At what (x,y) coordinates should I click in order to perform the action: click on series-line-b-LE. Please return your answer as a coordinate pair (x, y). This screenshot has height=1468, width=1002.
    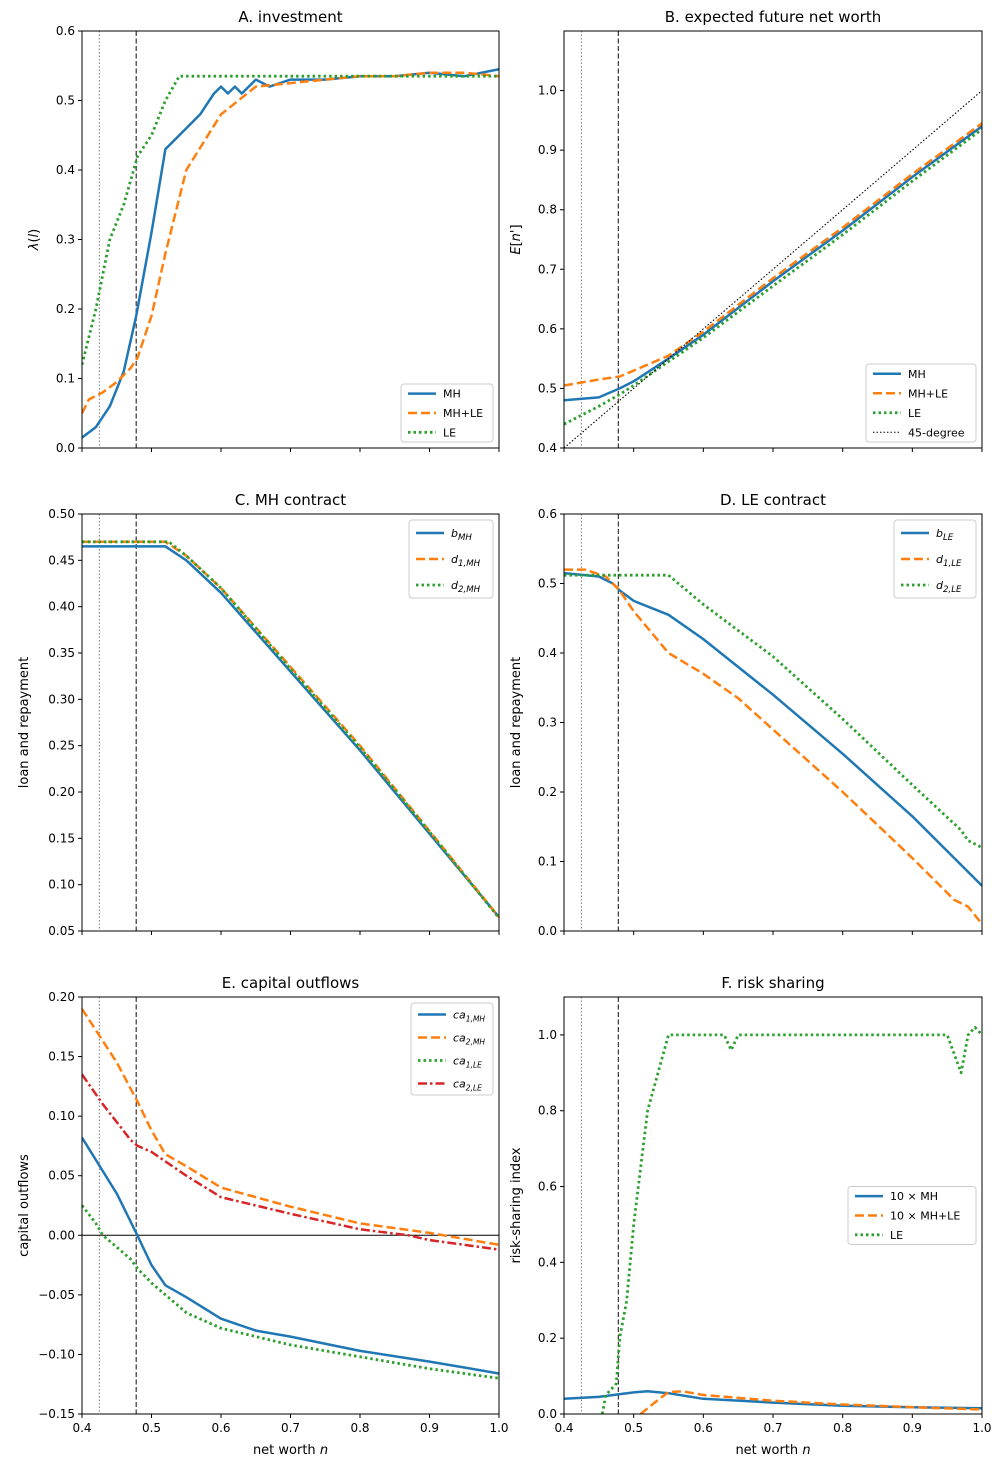
    Looking at the image, I should click on (773, 729).